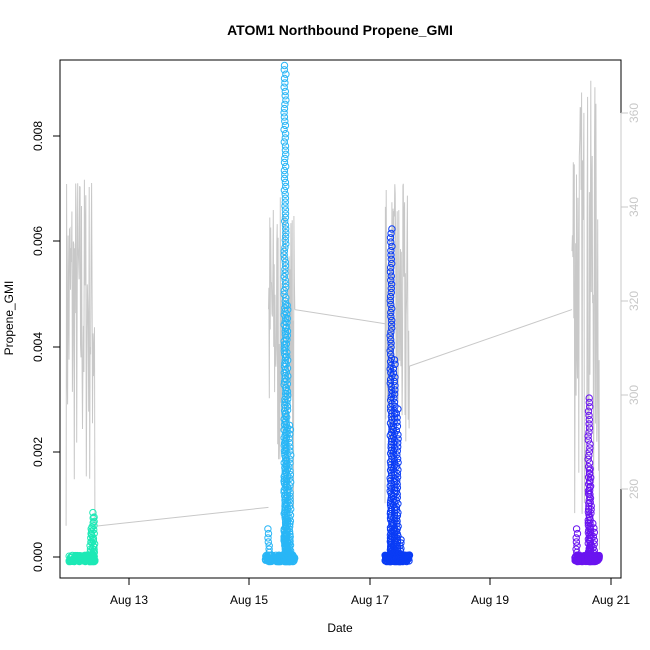 Image resolution: width=650 pixels, height=650 pixels. I want to click on y2-tick-label: 300, so click(634, 395).